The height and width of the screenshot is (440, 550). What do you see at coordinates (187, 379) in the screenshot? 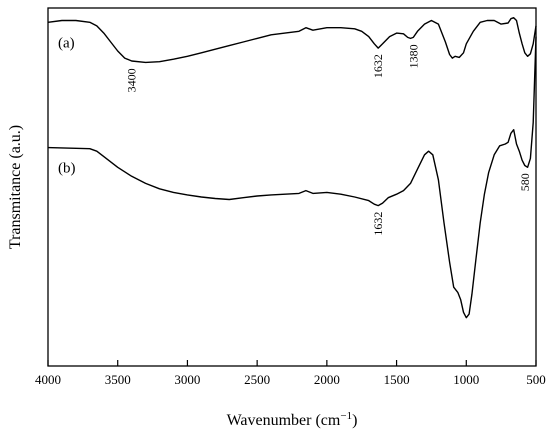
I see `x-tick-label: 3000` at bounding box center [187, 379].